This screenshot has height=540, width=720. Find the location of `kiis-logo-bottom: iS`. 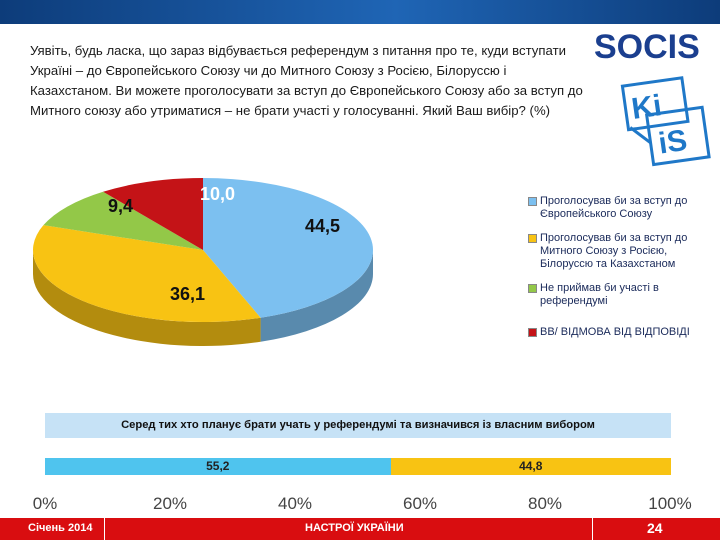

kiis-logo-bottom: iS is located at coordinates (673, 142).